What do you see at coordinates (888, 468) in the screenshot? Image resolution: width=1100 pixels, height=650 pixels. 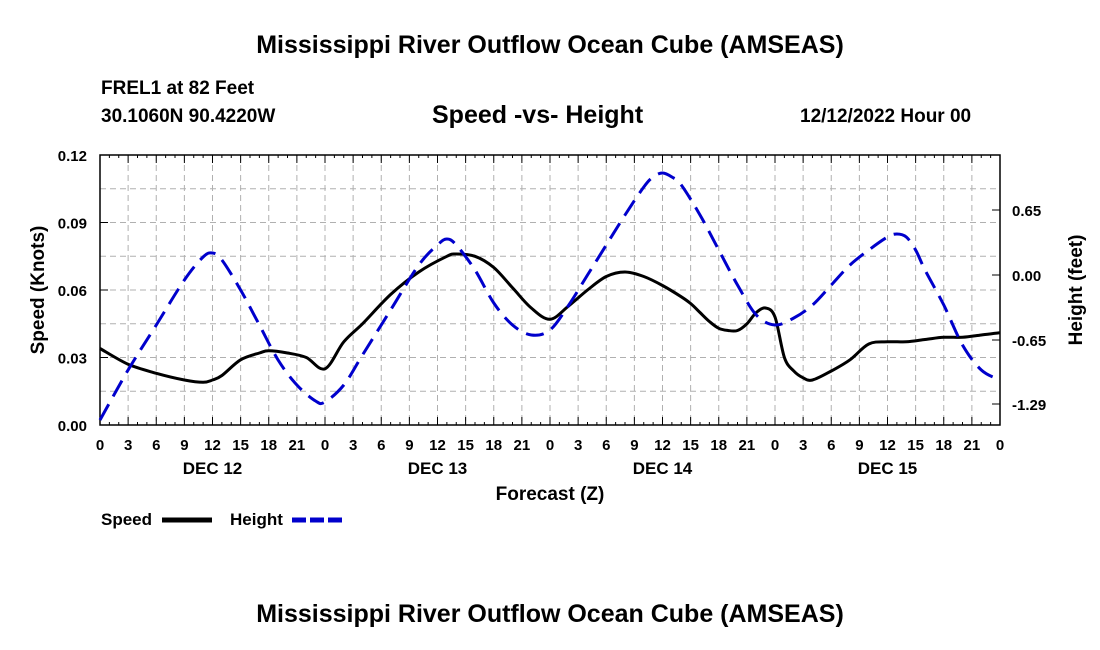 I see `day-label: DEC 15` at bounding box center [888, 468].